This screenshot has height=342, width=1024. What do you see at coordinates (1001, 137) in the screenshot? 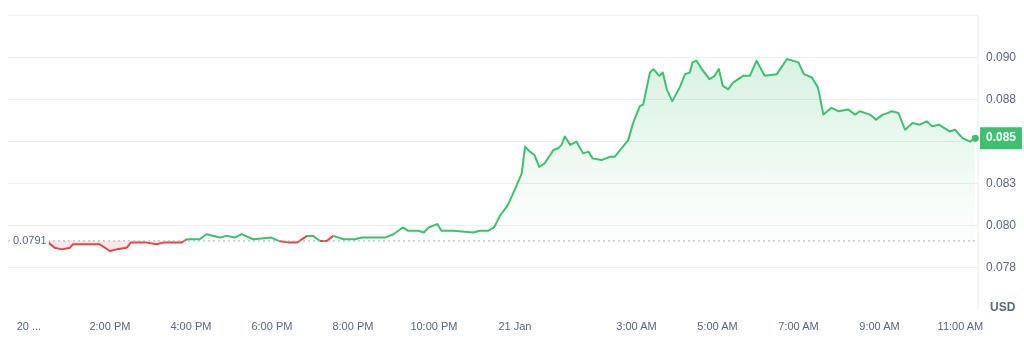
I see `annotation: 0.085` at bounding box center [1001, 137].